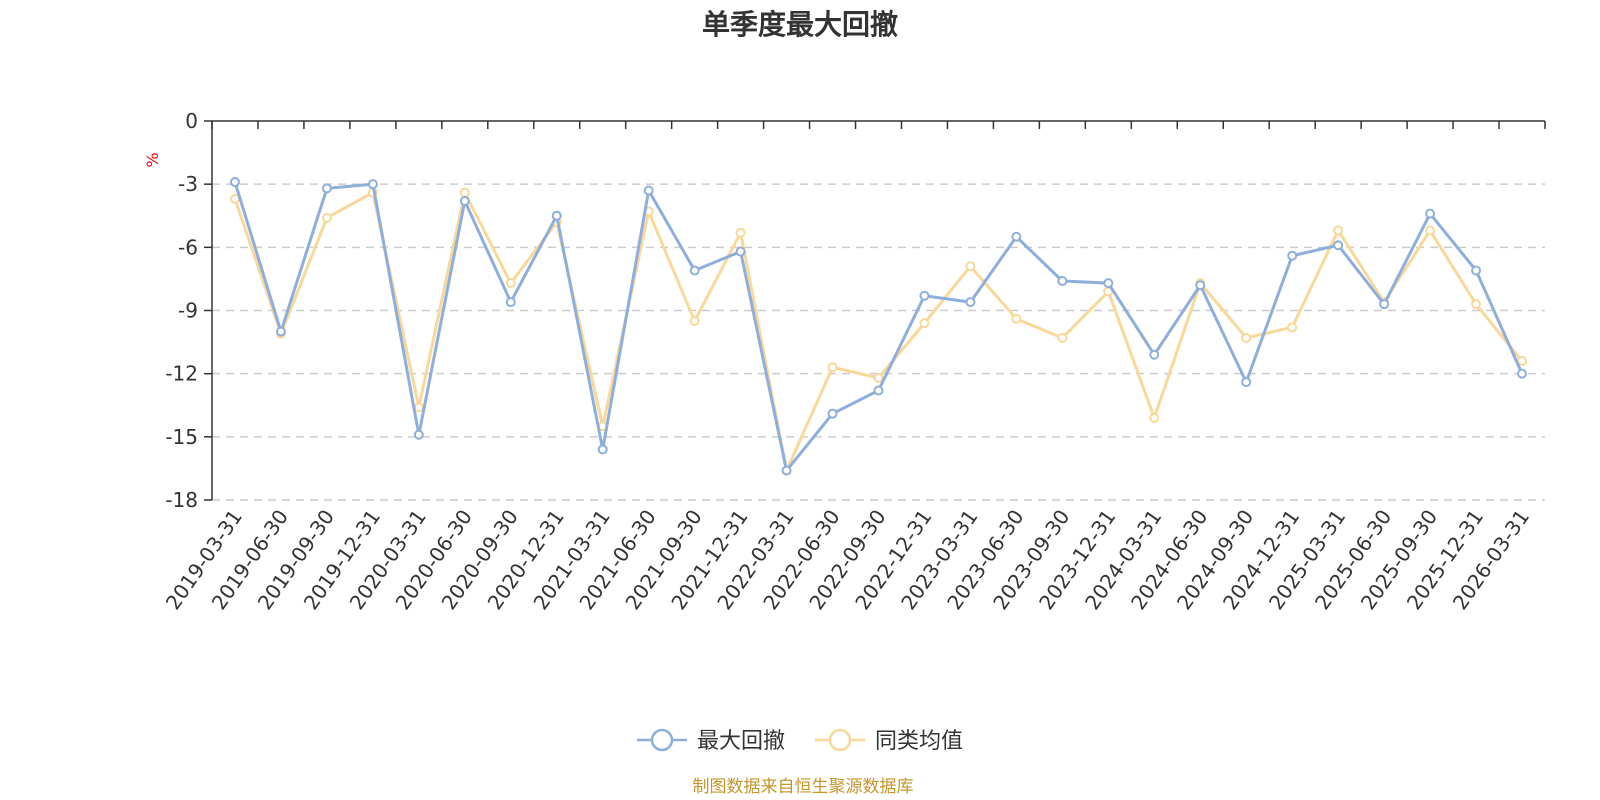 Image resolution: width=1600 pixels, height=800 pixels. What do you see at coordinates (181, 437) in the screenshot?
I see `y-tick-label: -15` at bounding box center [181, 437].